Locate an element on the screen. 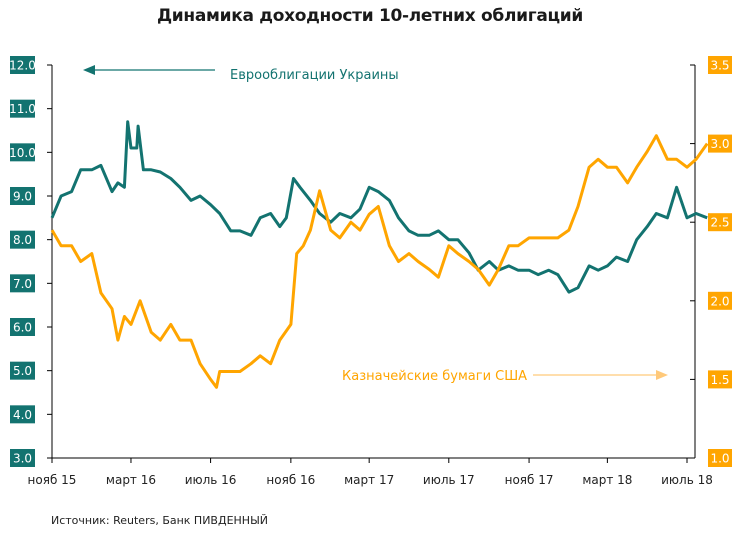 This screenshot has height=544, width=740. right-tick-label: 1.5 is located at coordinates (719, 380).